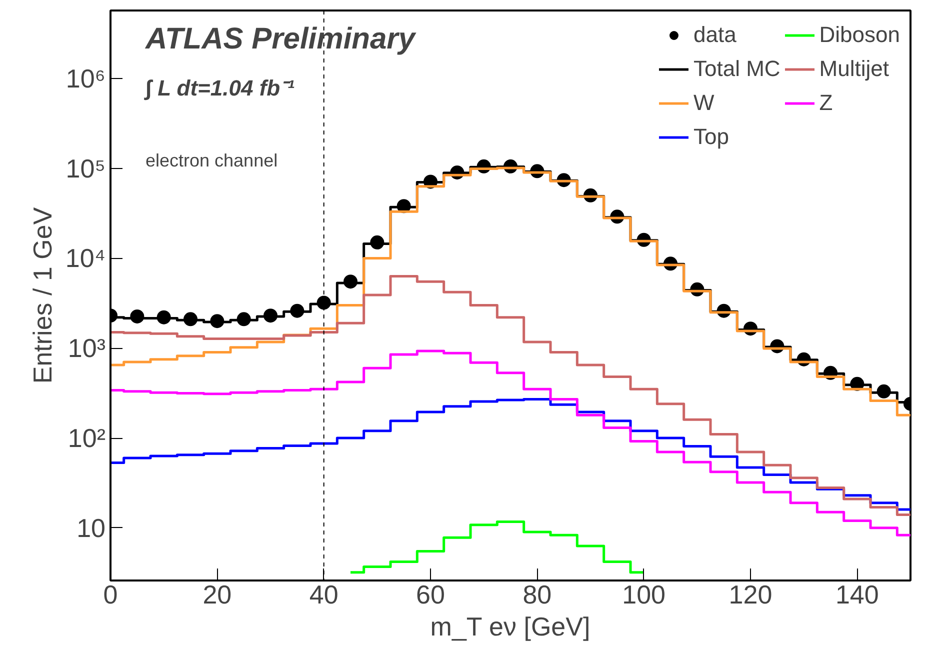 Image resolution: width=934 pixels, height=654 pixels. I want to click on x-tick-label: 80, so click(537, 595).